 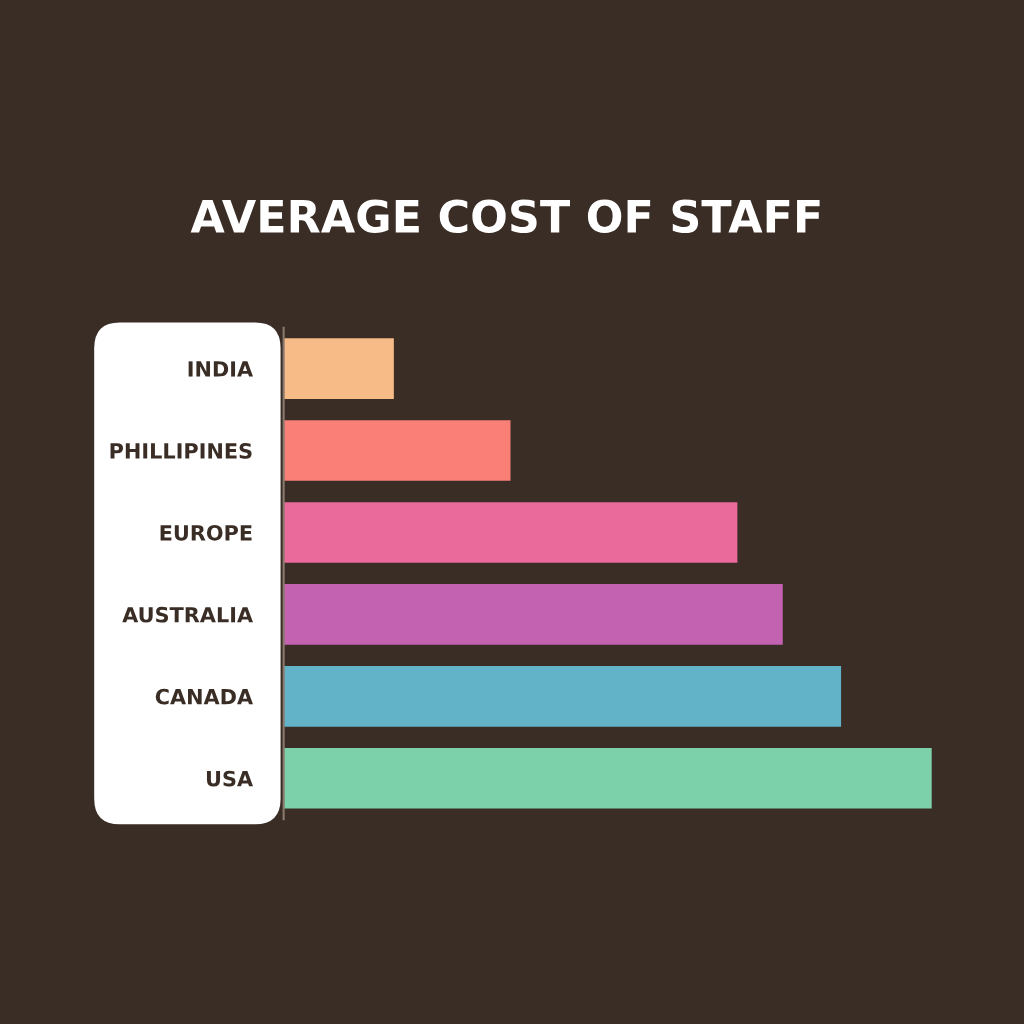 What do you see at coordinates (220, 369) in the screenshot?
I see `y-tick-label: INDIA` at bounding box center [220, 369].